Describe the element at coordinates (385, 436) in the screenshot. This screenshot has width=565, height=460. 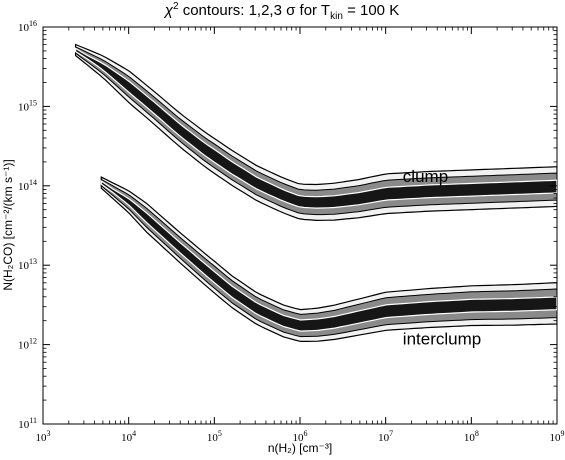
I see `x-tick-label: 10⁷` at that location.